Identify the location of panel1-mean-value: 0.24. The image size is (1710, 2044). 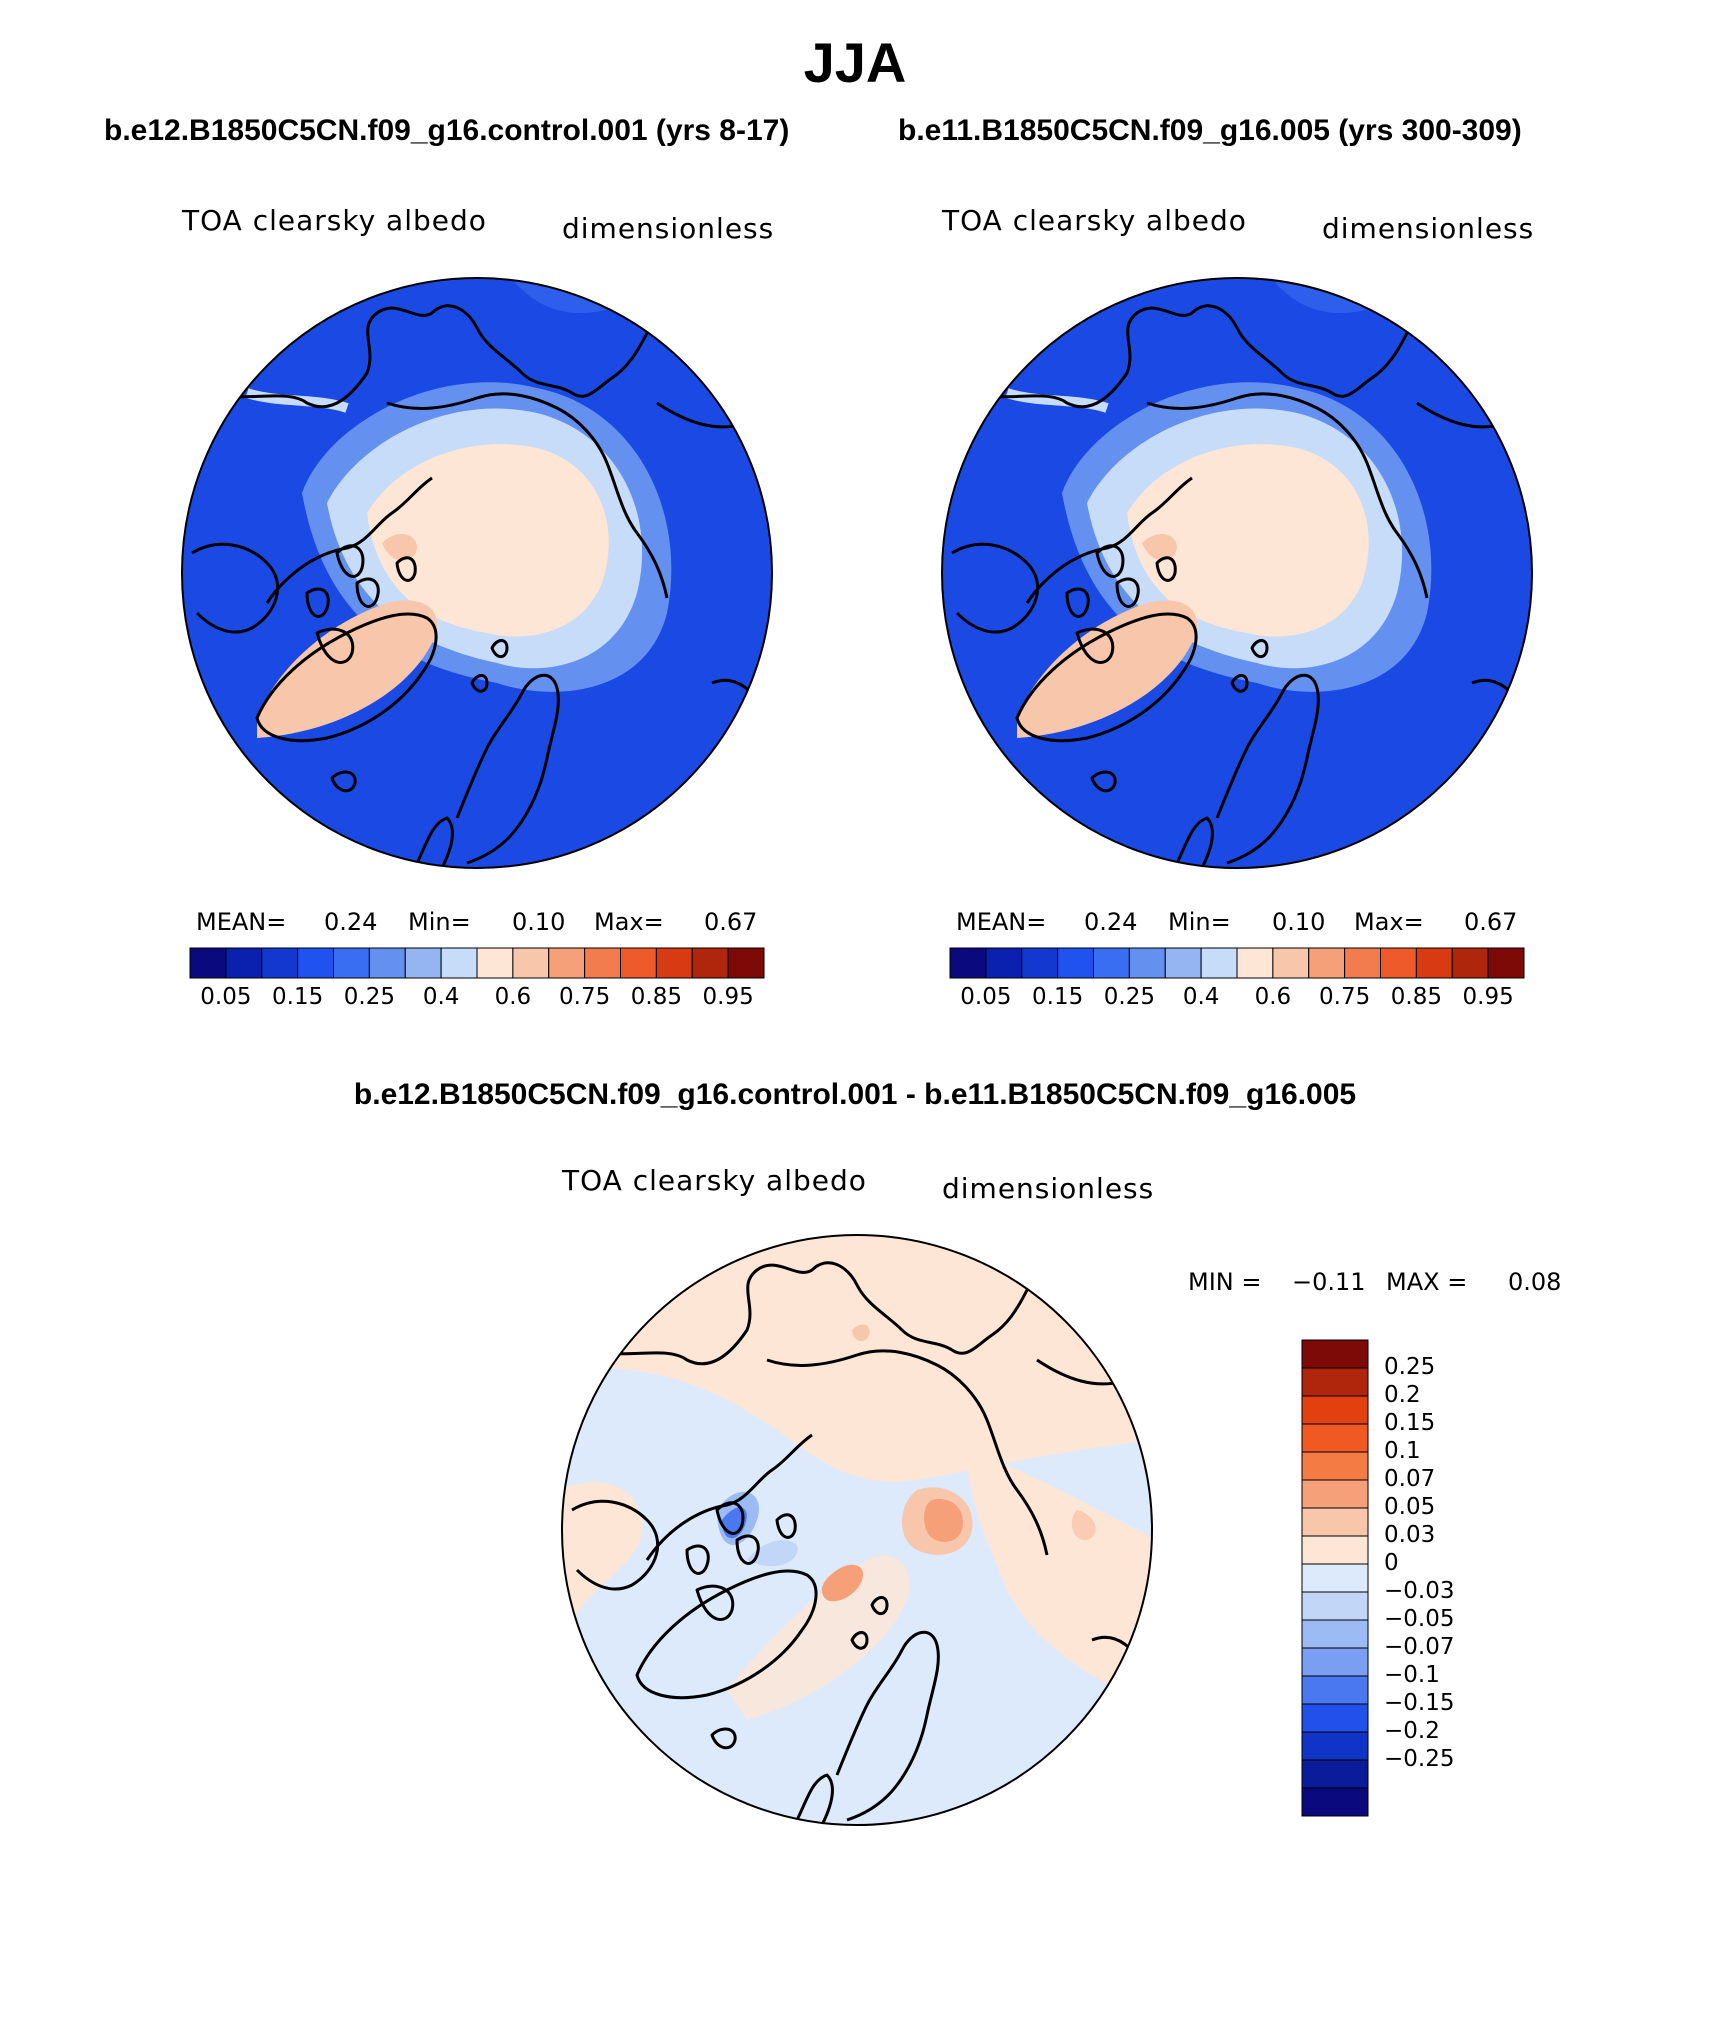
(351, 922).